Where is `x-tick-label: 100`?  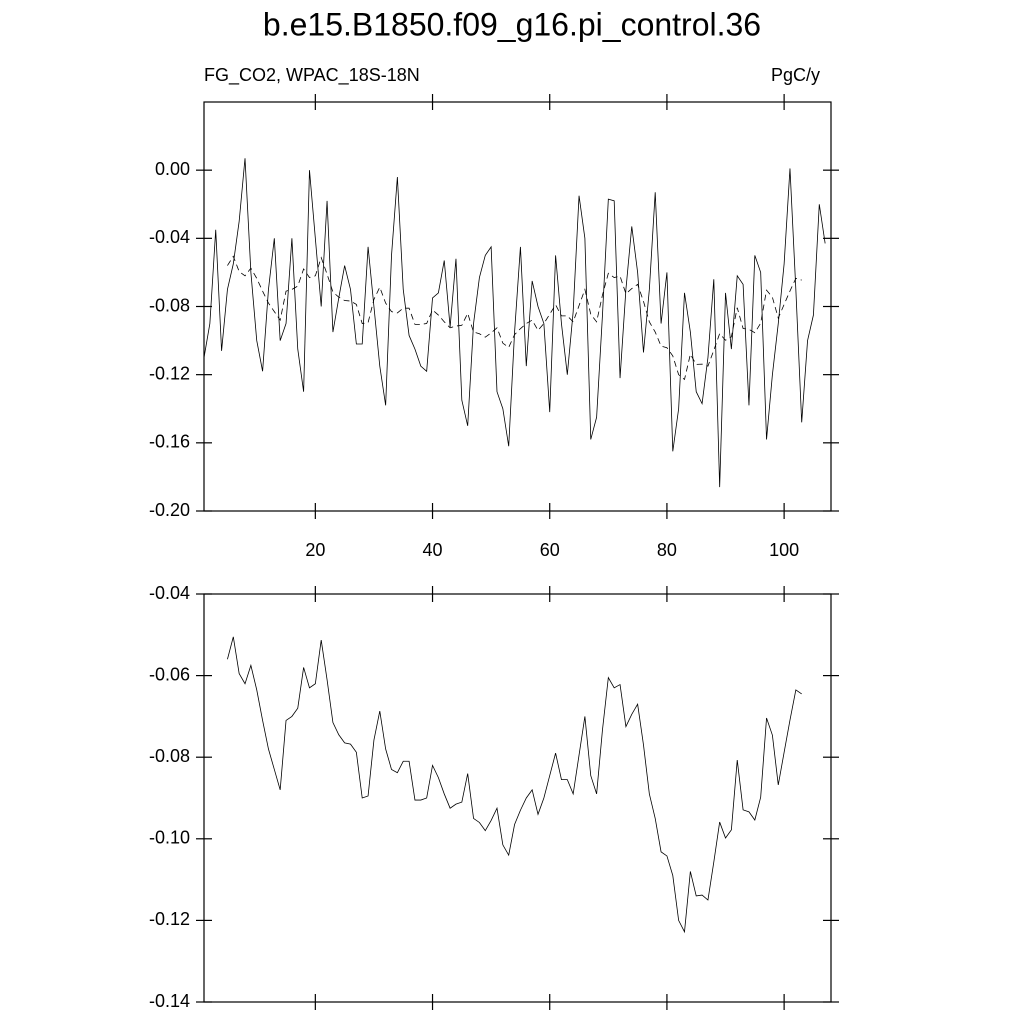 x-tick-label: 100 is located at coordinates (784, 550).